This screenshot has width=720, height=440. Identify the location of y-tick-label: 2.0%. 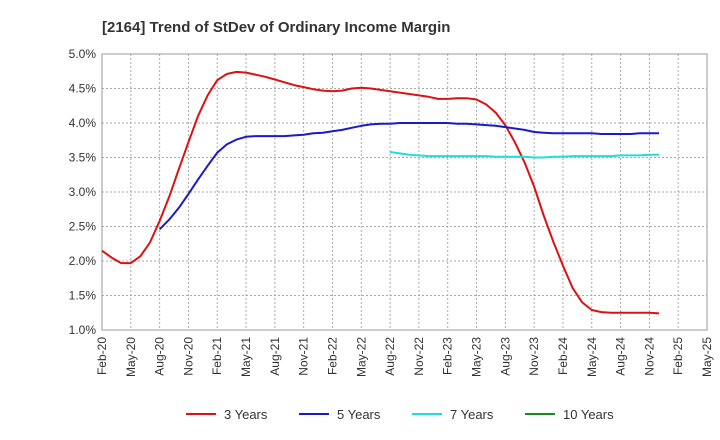
(83, 261).